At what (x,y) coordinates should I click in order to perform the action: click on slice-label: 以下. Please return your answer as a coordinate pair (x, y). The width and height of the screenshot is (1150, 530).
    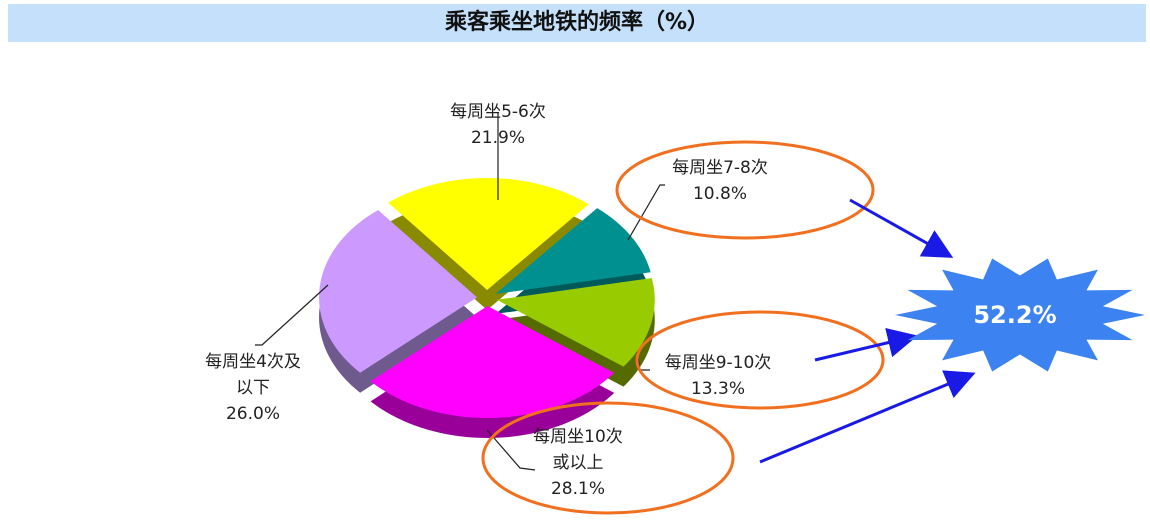
    Looking at the image, I should click on (253, 388).